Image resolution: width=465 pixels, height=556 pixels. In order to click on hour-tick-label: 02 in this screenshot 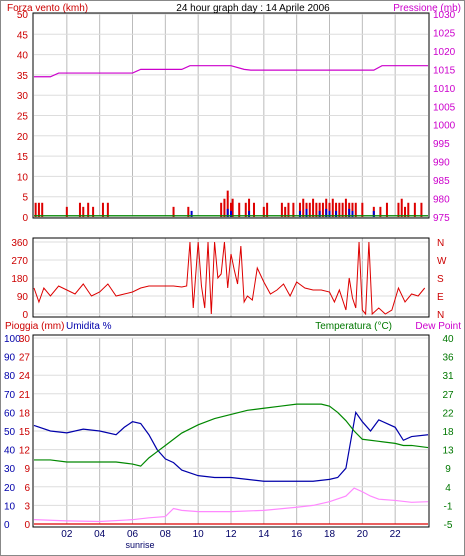, I will do `click(67, 534)`.